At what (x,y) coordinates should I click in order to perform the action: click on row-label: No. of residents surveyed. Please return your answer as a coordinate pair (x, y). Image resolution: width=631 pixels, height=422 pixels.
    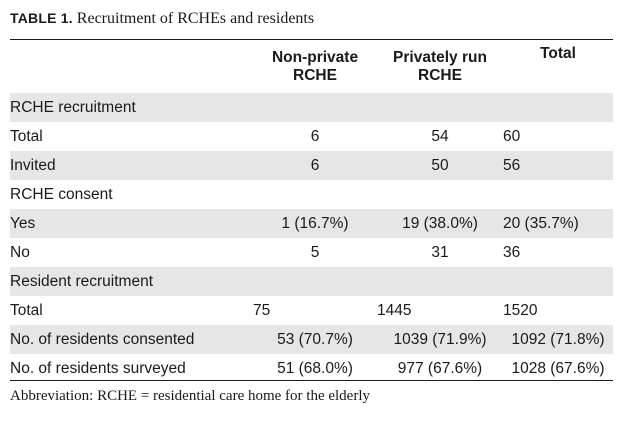
    Looking at the image, I should click on (98, 368).